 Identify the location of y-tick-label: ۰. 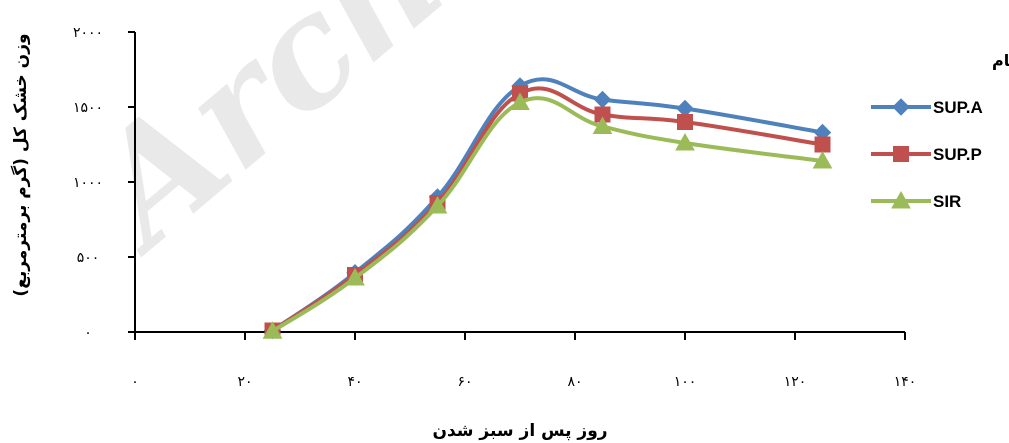
(88, 333).